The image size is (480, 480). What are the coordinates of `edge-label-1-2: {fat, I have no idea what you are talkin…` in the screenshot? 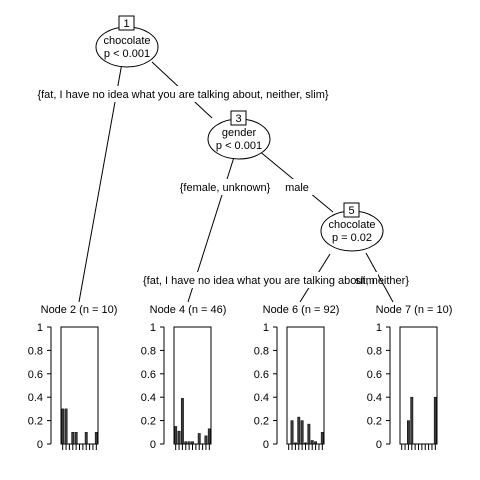 It's located at (183, 94).